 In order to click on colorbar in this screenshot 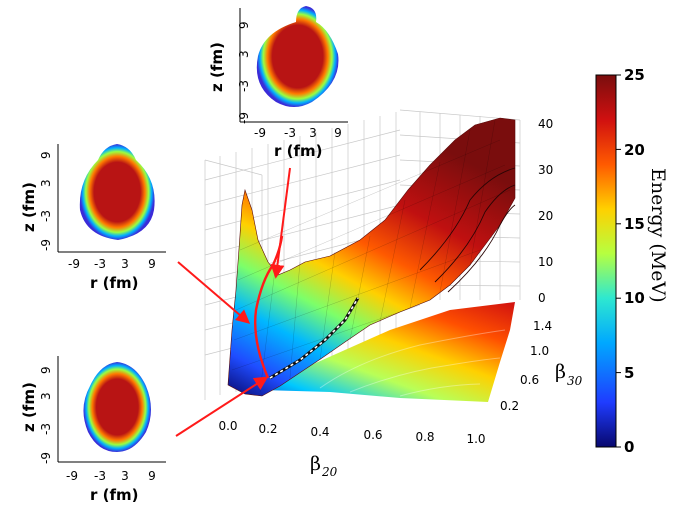, I will do `click(606, 261)`.